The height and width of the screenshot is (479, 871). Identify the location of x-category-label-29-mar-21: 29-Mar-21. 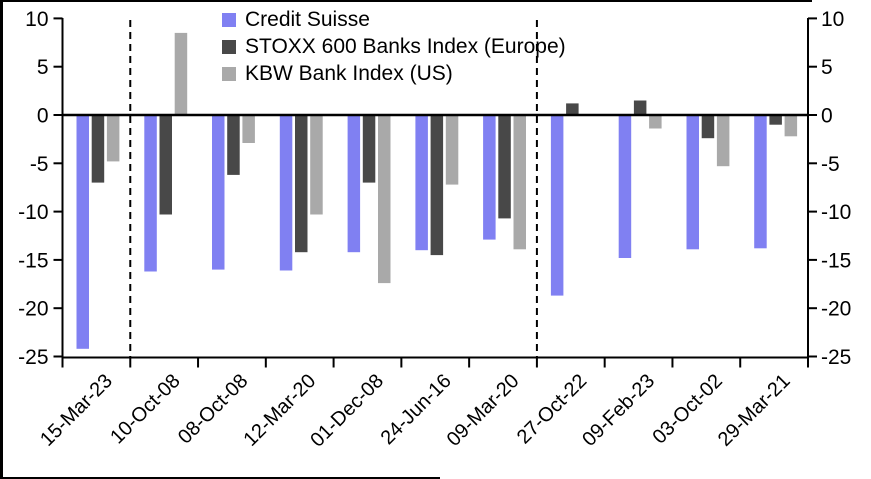
(754, 410).